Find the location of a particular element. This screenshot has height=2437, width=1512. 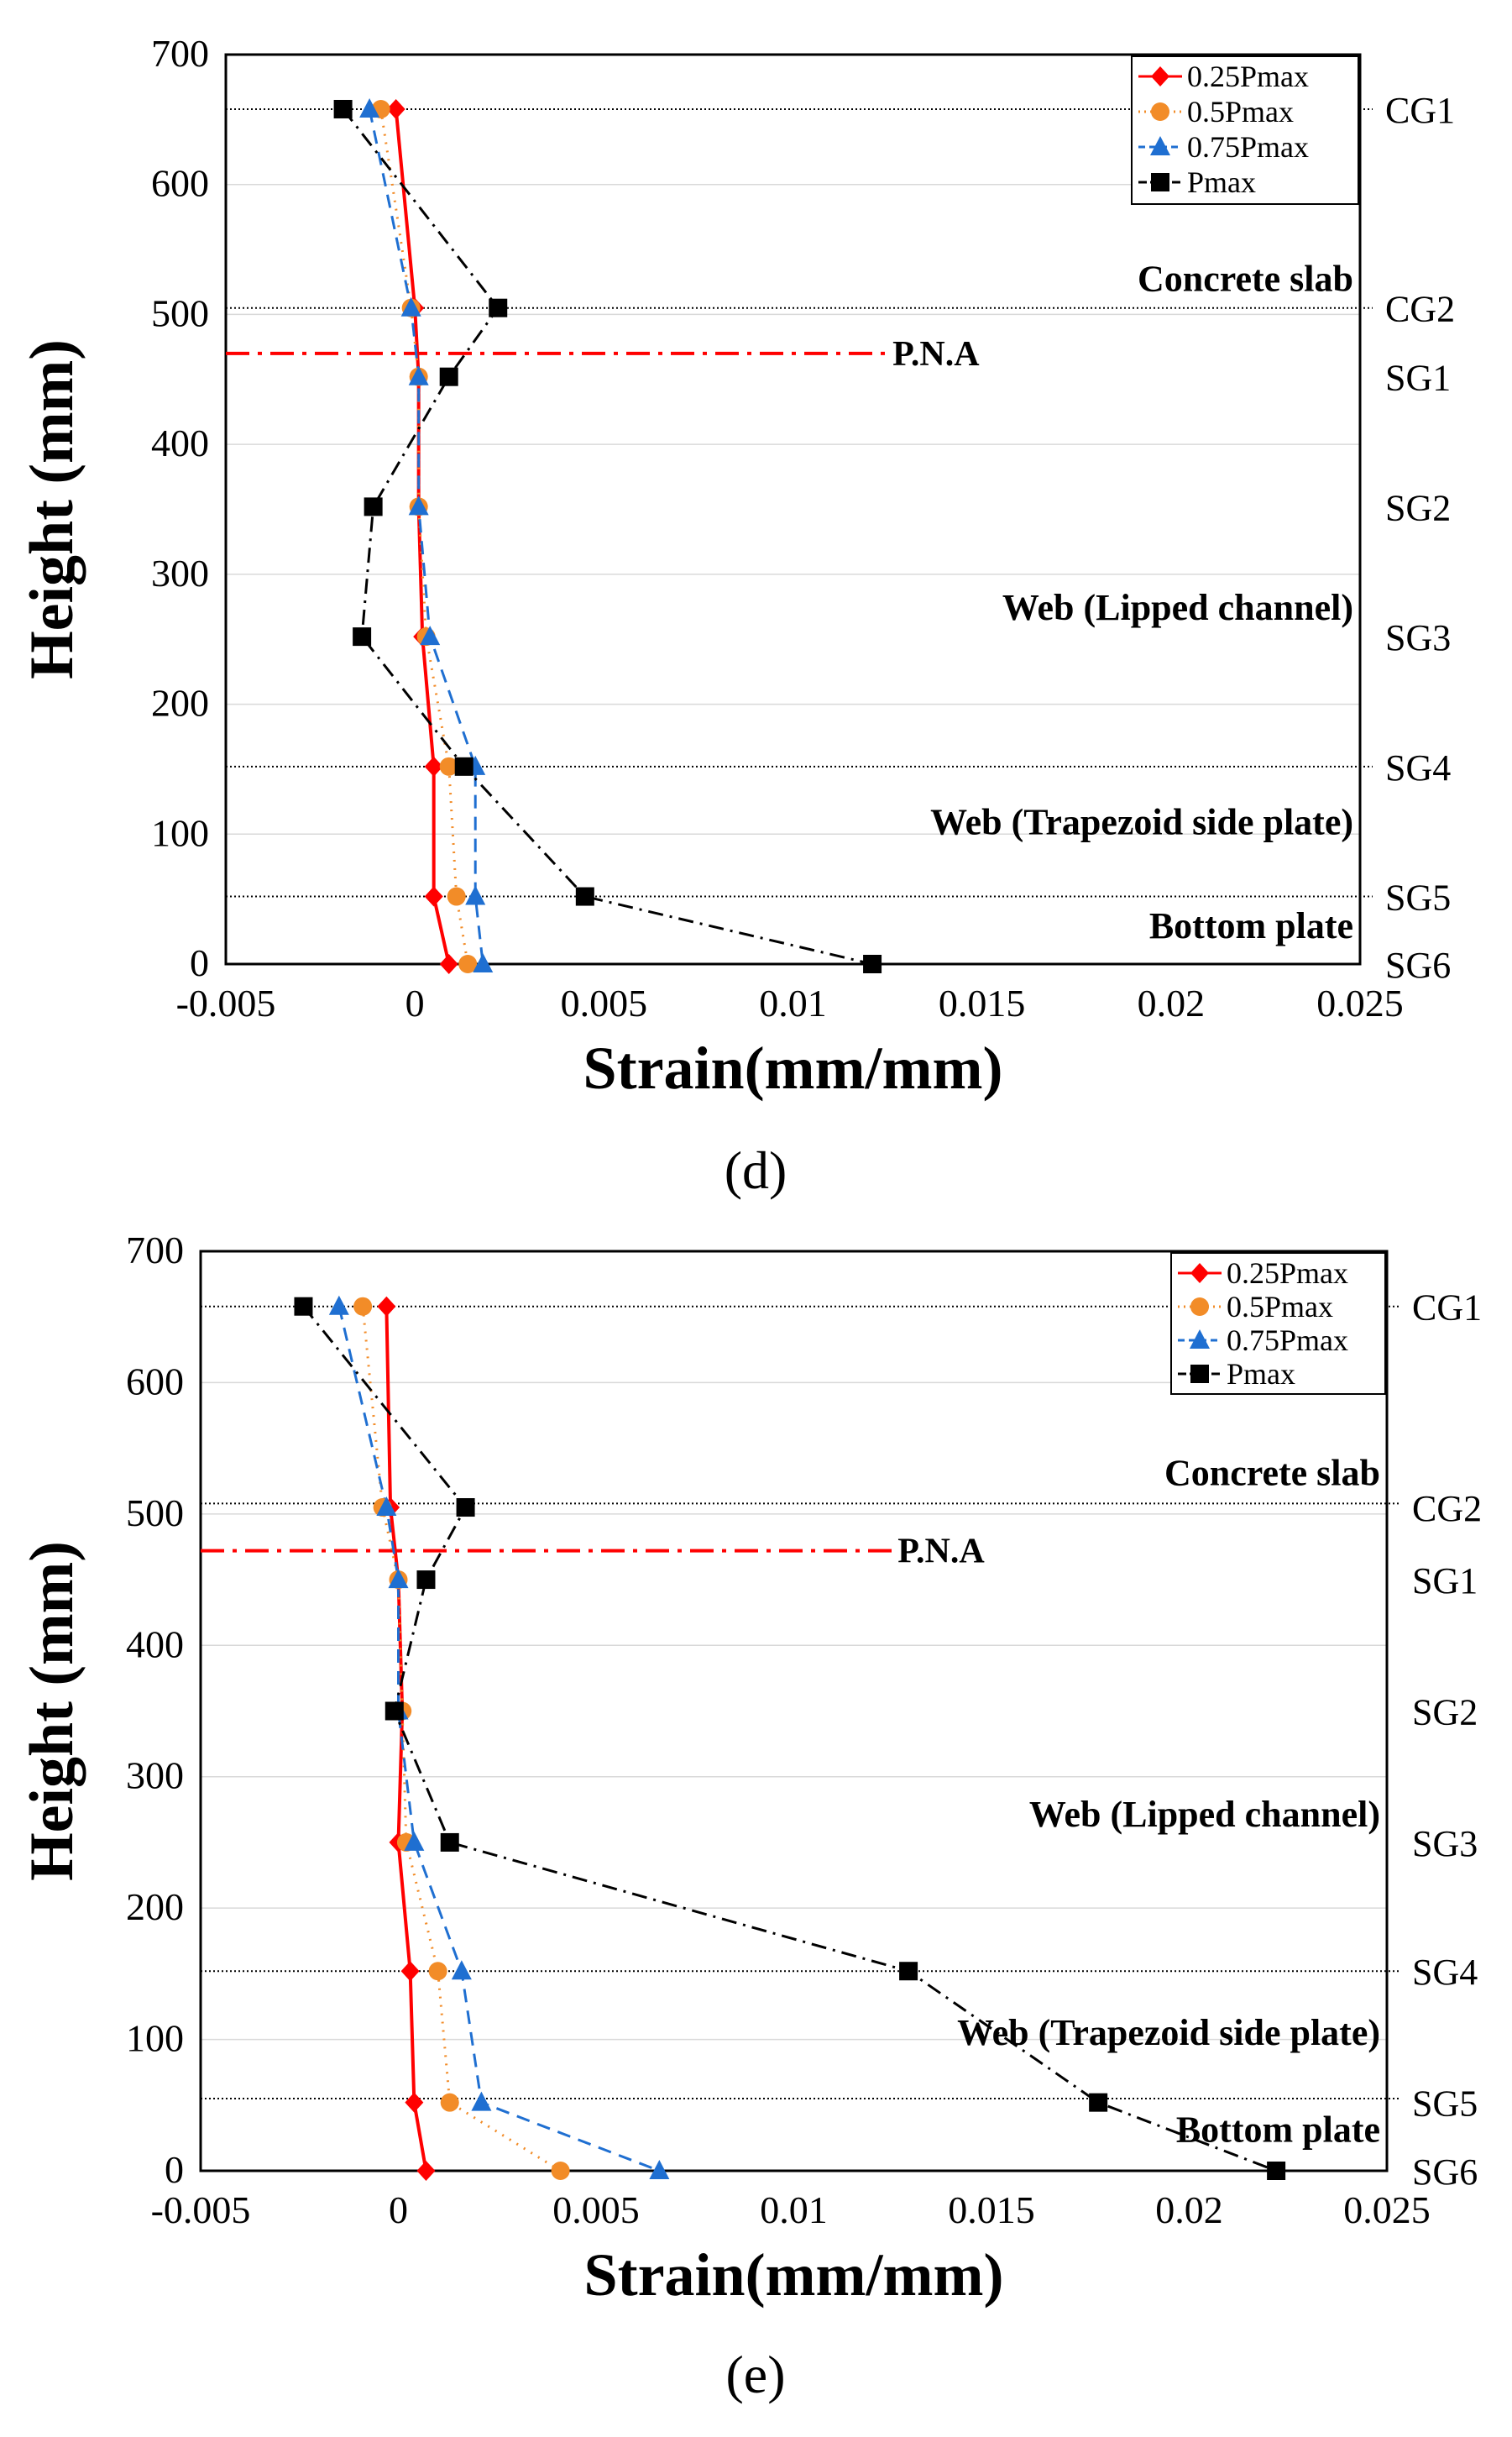

panel-label: (e) is located at coordinates (755, 2374).